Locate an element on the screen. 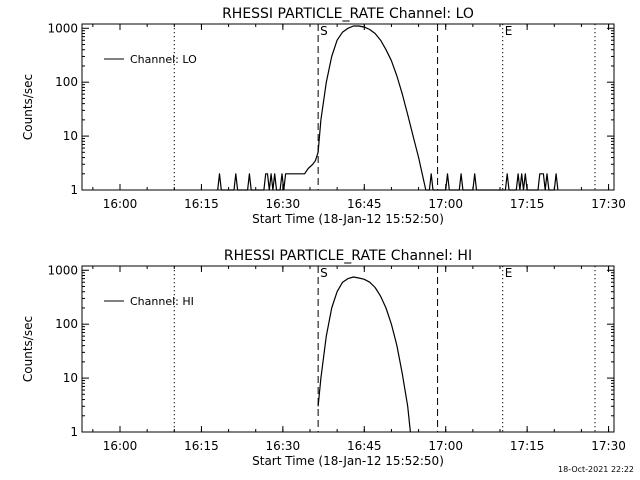 This screenshot has width=640, height=480. chart-title: RHESSI PARTICLE_RATE Channel: LO is located at coordinates (348, 14).